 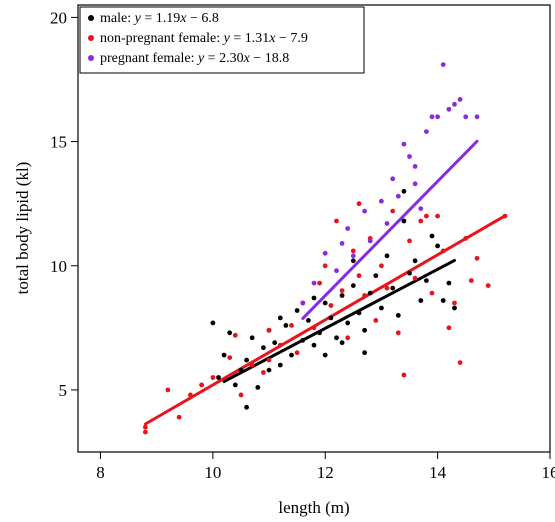 I want to click on male-fit-line, so click(x=339, y=320).